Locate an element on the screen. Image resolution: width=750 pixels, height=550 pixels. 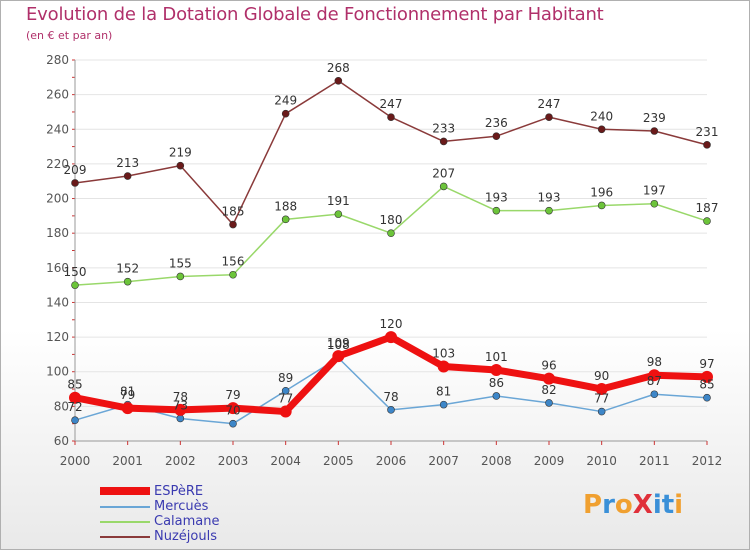
data-label: 109 is located at coordinates (338, 343).